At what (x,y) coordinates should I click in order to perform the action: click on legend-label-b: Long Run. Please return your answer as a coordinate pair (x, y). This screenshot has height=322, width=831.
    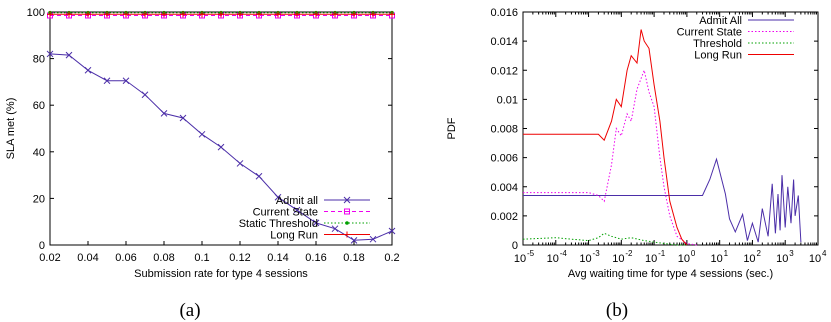
    Looking at the image, I should click on (718, 56).